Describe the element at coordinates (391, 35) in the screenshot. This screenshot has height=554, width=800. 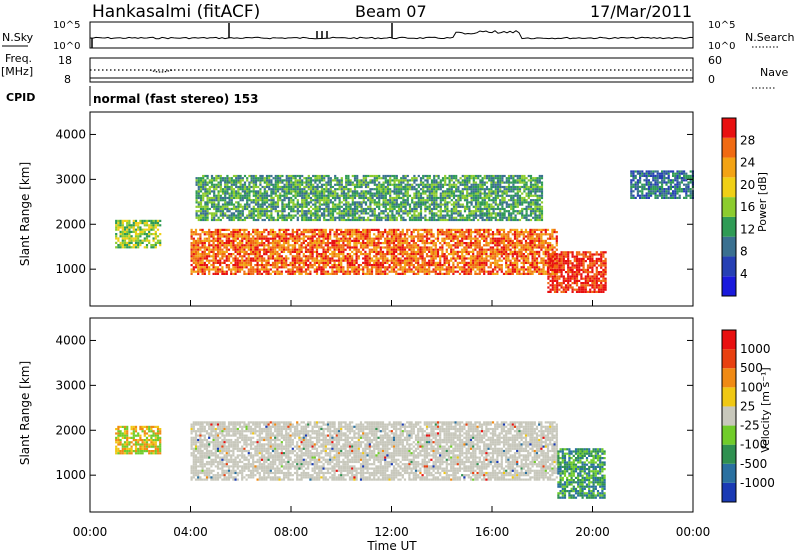
I see `noise-panel-frame` at that location.